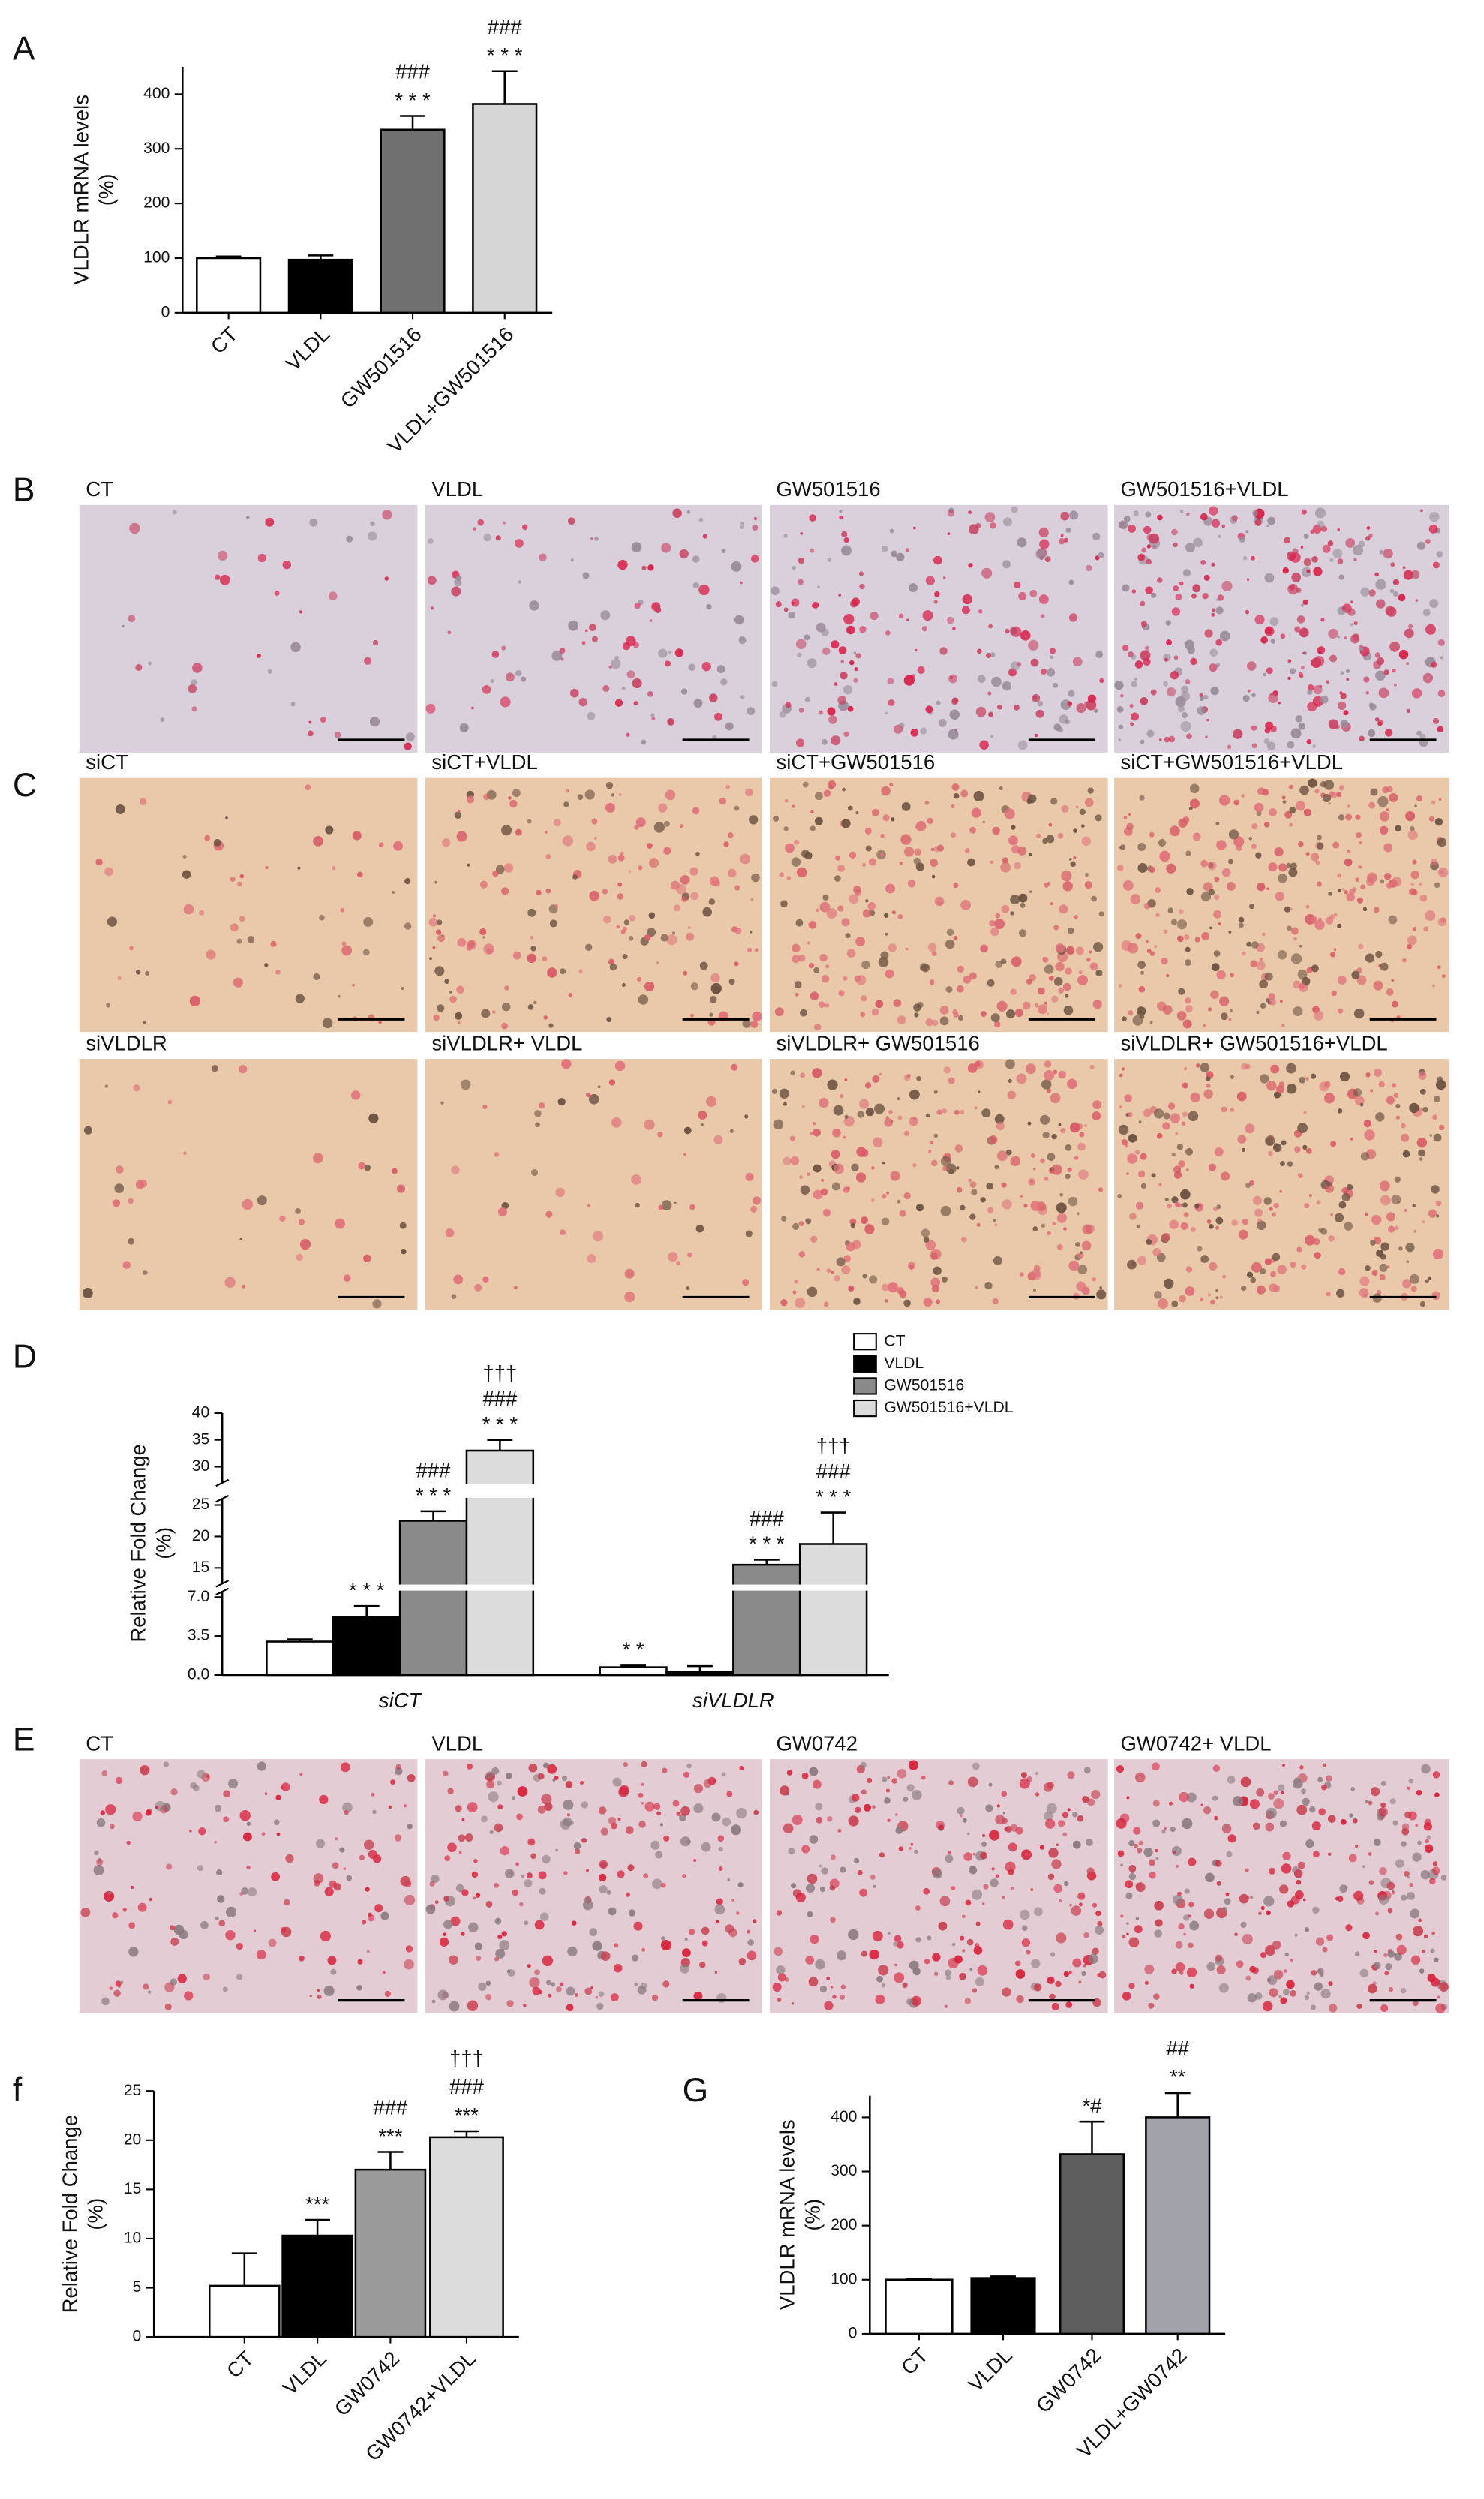 Image resolution: width=1484 pixels, height=2499 pixels. What do you see at coordinates (133, 2188) in the screenshot?
I see `y-tick-label: 15` at bounding box center [133, 2188].